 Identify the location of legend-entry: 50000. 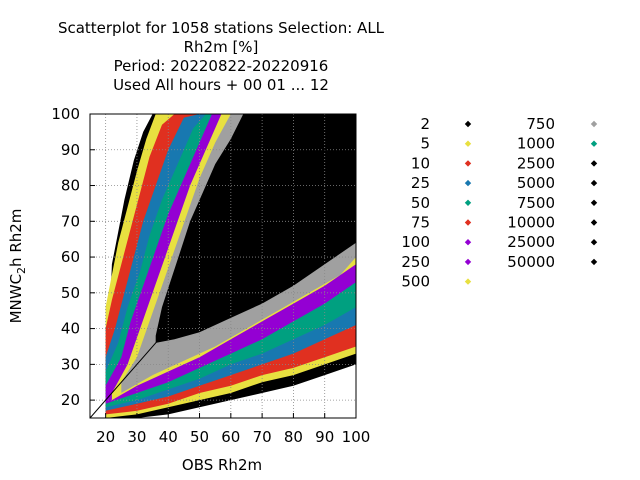
(552, 262).